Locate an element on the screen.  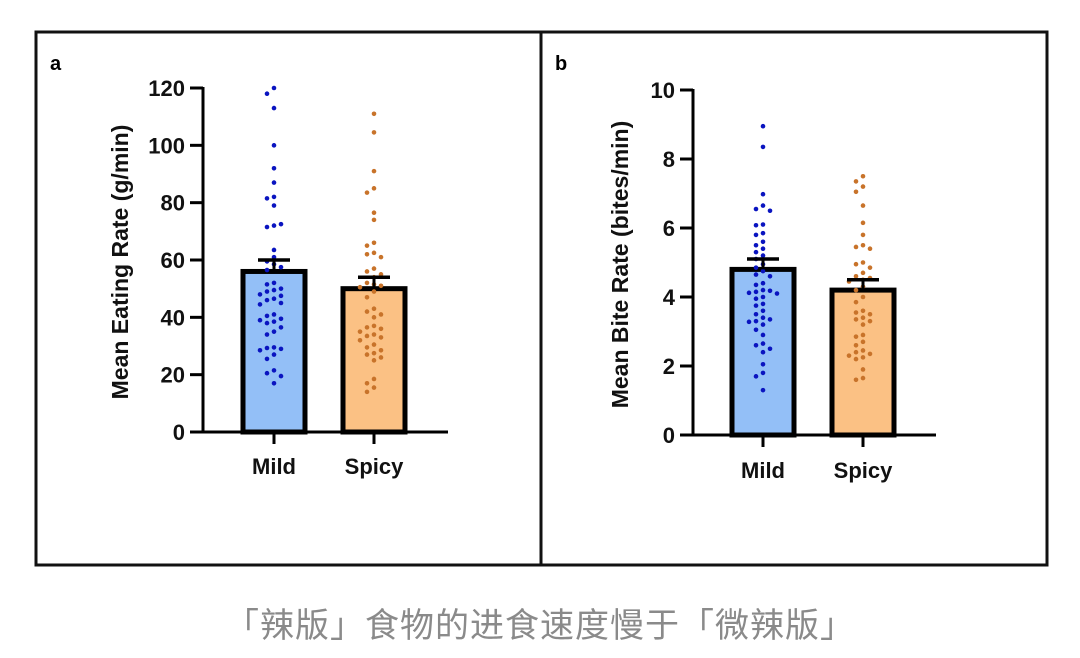
y-tick-label: 100 is located at coordinates (166, 145).